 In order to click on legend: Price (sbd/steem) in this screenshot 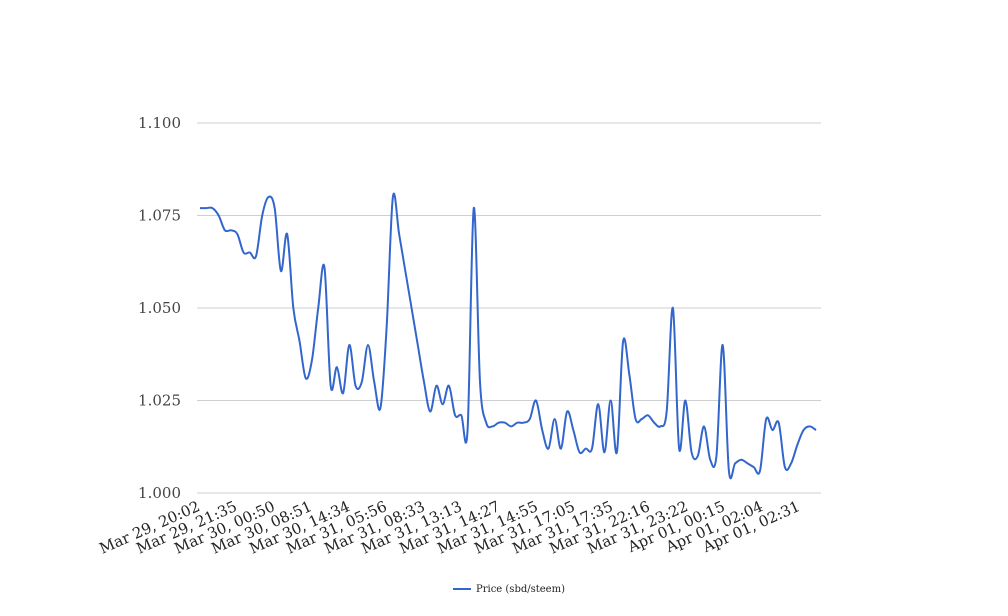, I will do `click(509, 589)`.